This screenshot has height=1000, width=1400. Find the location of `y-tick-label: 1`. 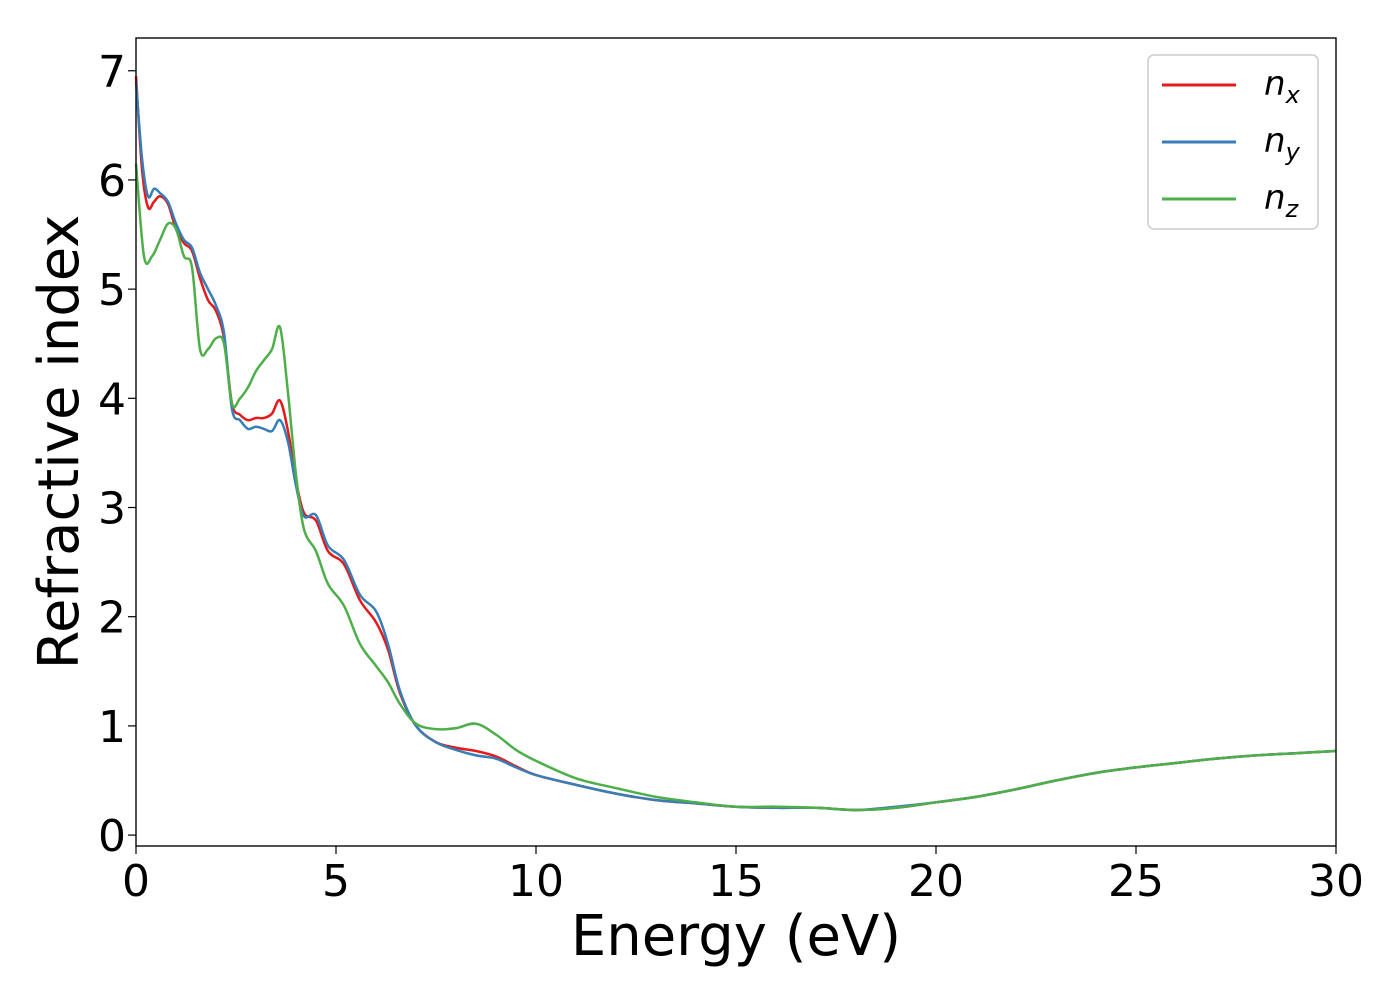

y-tick-label: 1 is located at coordinates (112, 727).